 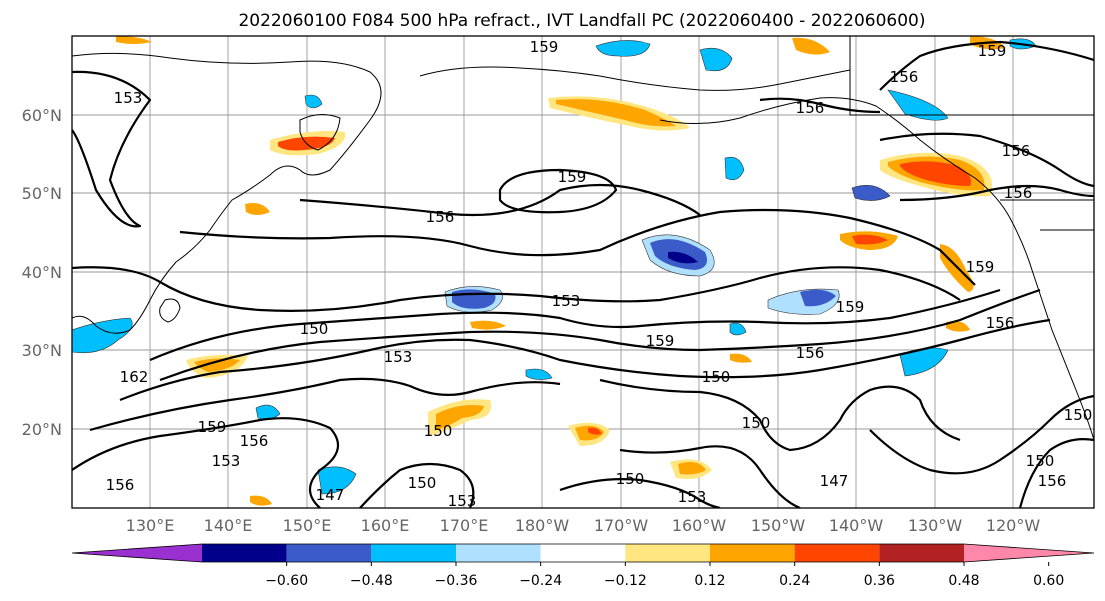 I want to click on colorbar-tick-label: −0.48, so click(x=371, y=581).